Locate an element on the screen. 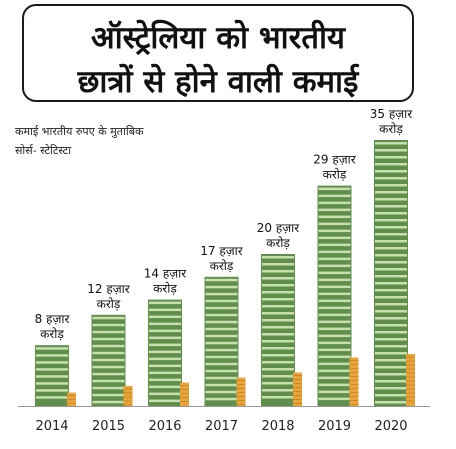 The height and width of the screenshot is (449, 456). cash-stack-2017 is located at coordinates (221, 341).